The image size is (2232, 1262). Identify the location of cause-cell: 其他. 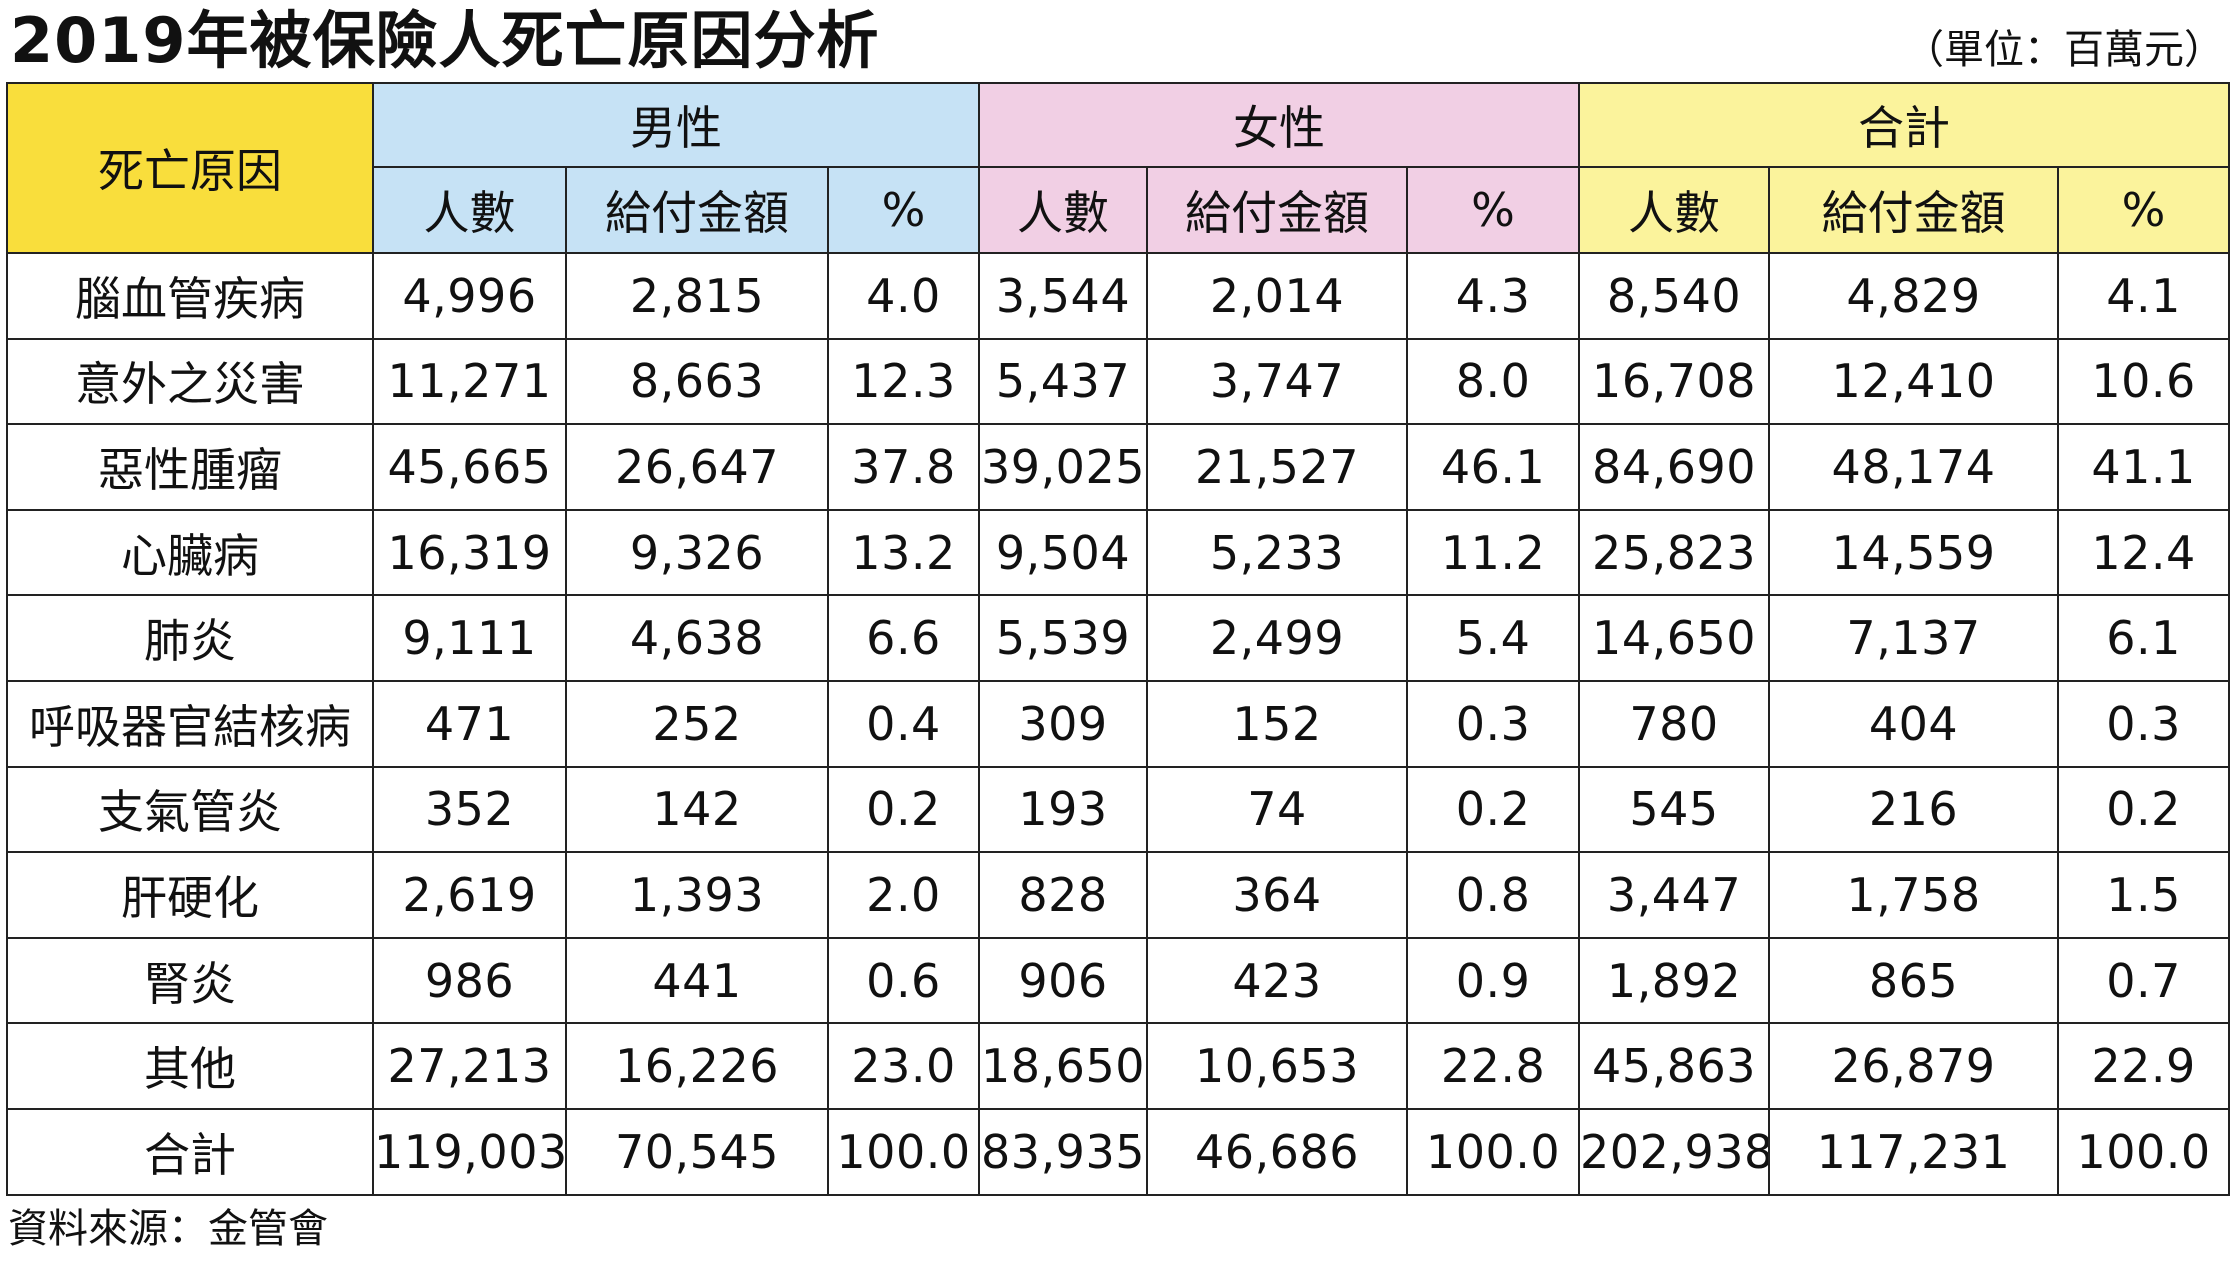
(190, 1066).